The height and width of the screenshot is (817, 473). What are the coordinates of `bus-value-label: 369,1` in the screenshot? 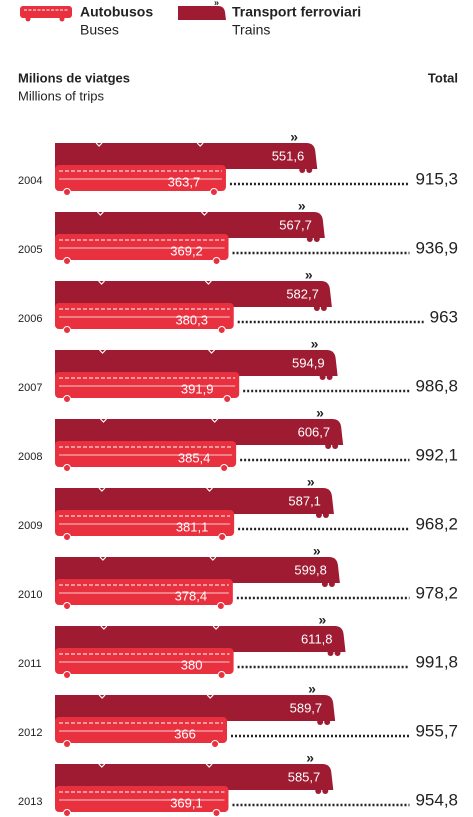 It's located at (186, 802).